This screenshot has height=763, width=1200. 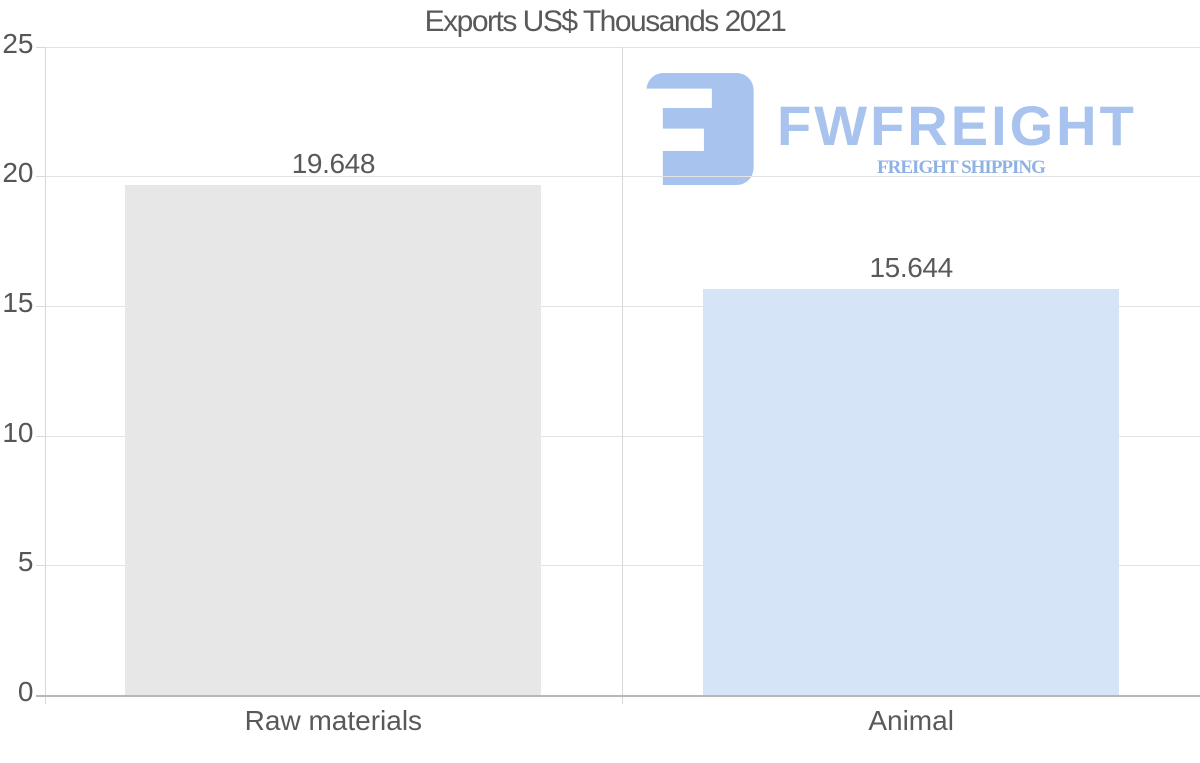 What do you see at coordinates (25, 562) in the screenshot?
I see `y-axis-label: 5` at bounding box center [25, 562].